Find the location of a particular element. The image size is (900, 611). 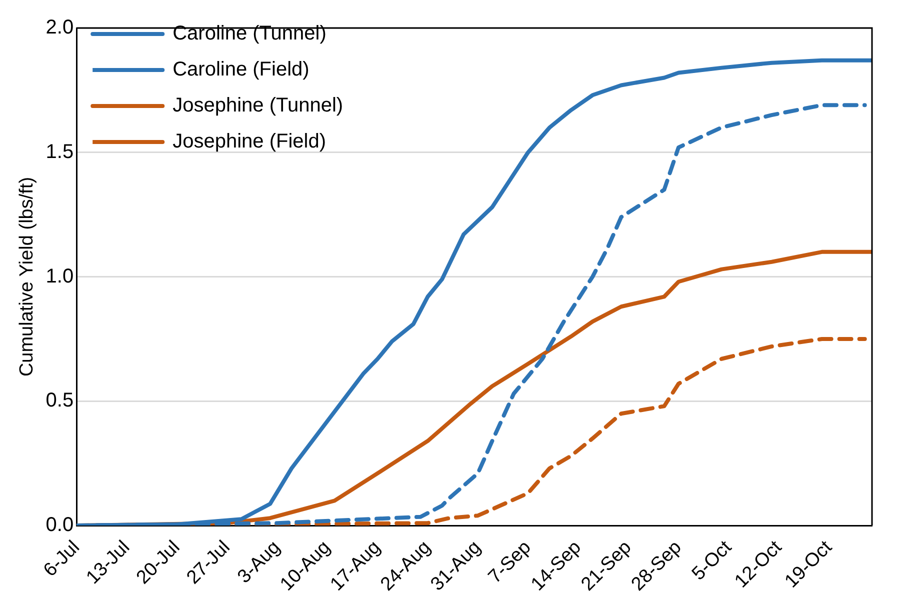

y-tick-label: 2.0 is located at coordinates (60, 27).